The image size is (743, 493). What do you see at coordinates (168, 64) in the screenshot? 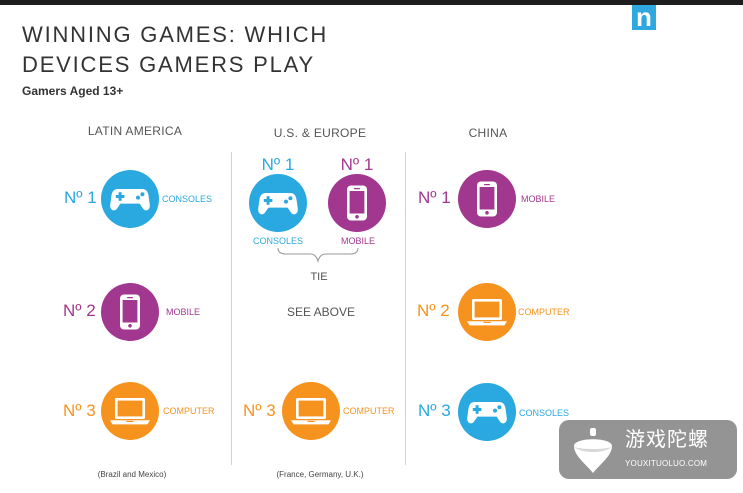
I see `page-title-line-2: DEVICES GAMERS PLAY` at bounding box center [168, 64].